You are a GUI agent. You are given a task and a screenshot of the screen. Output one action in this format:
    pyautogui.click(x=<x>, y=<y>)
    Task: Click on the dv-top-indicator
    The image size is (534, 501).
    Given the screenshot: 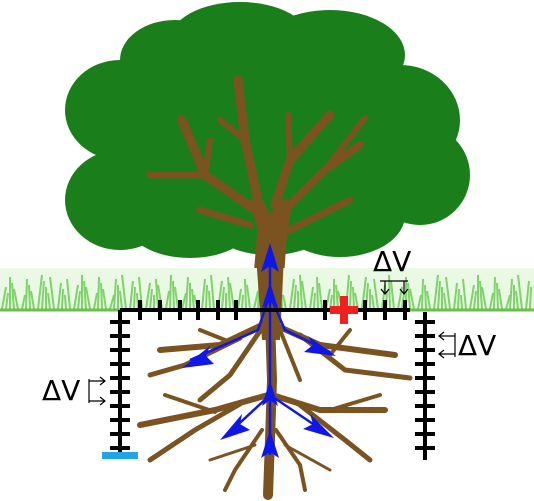 What is the action you would take?
    pyautogui.click(x=394, y=287)
    